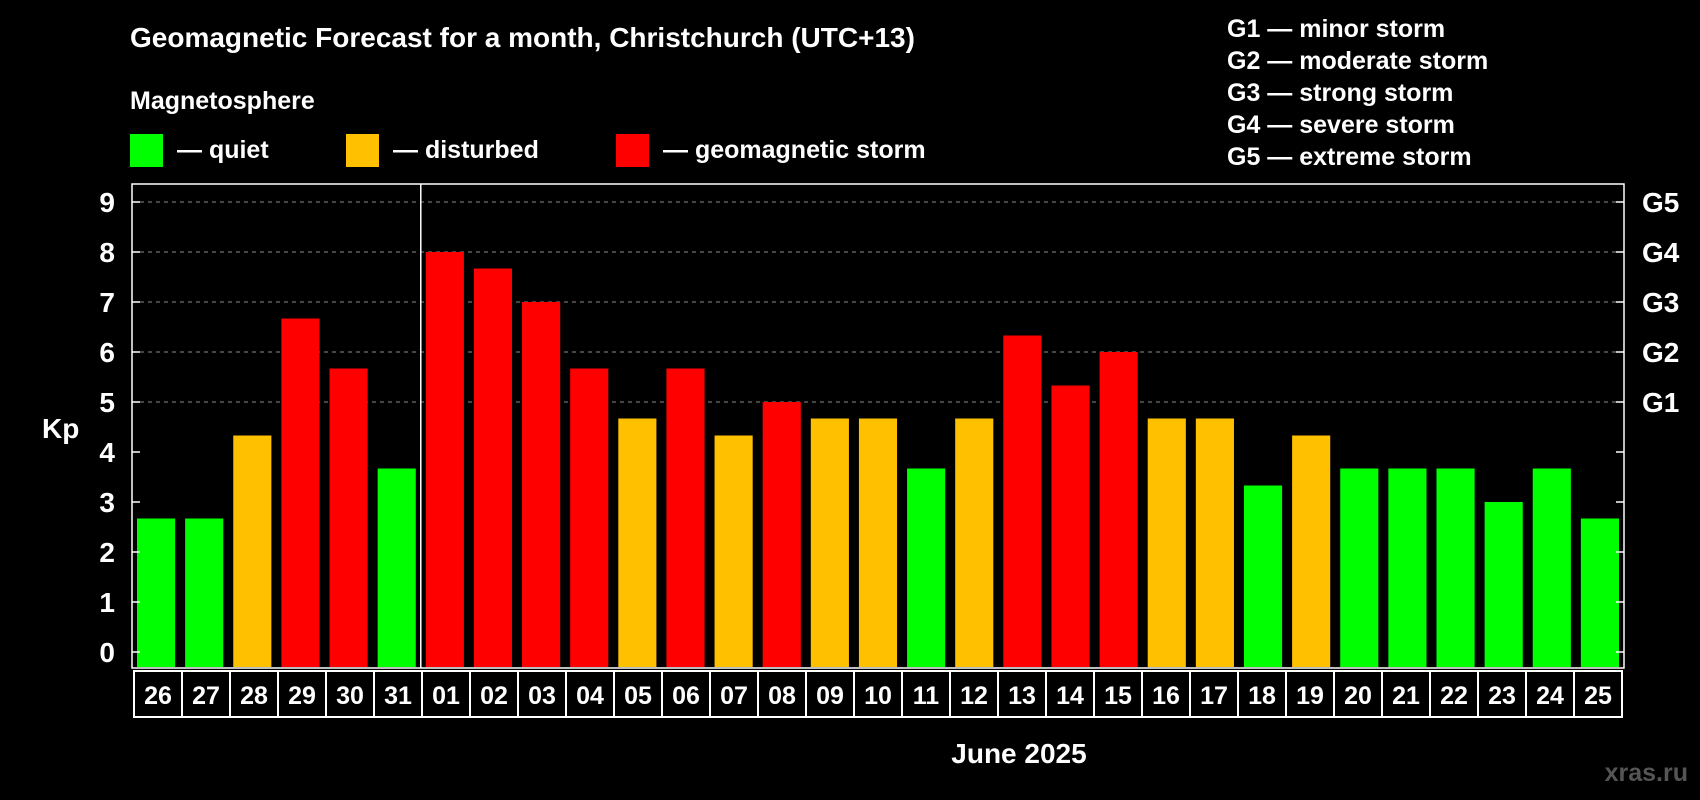 This screenshot has width=1700, height=800. What do you see at coordinates (223, 150) in the screenshot?
I see `legend-label-quiet: — quiet` at bounding box center [223, 150].